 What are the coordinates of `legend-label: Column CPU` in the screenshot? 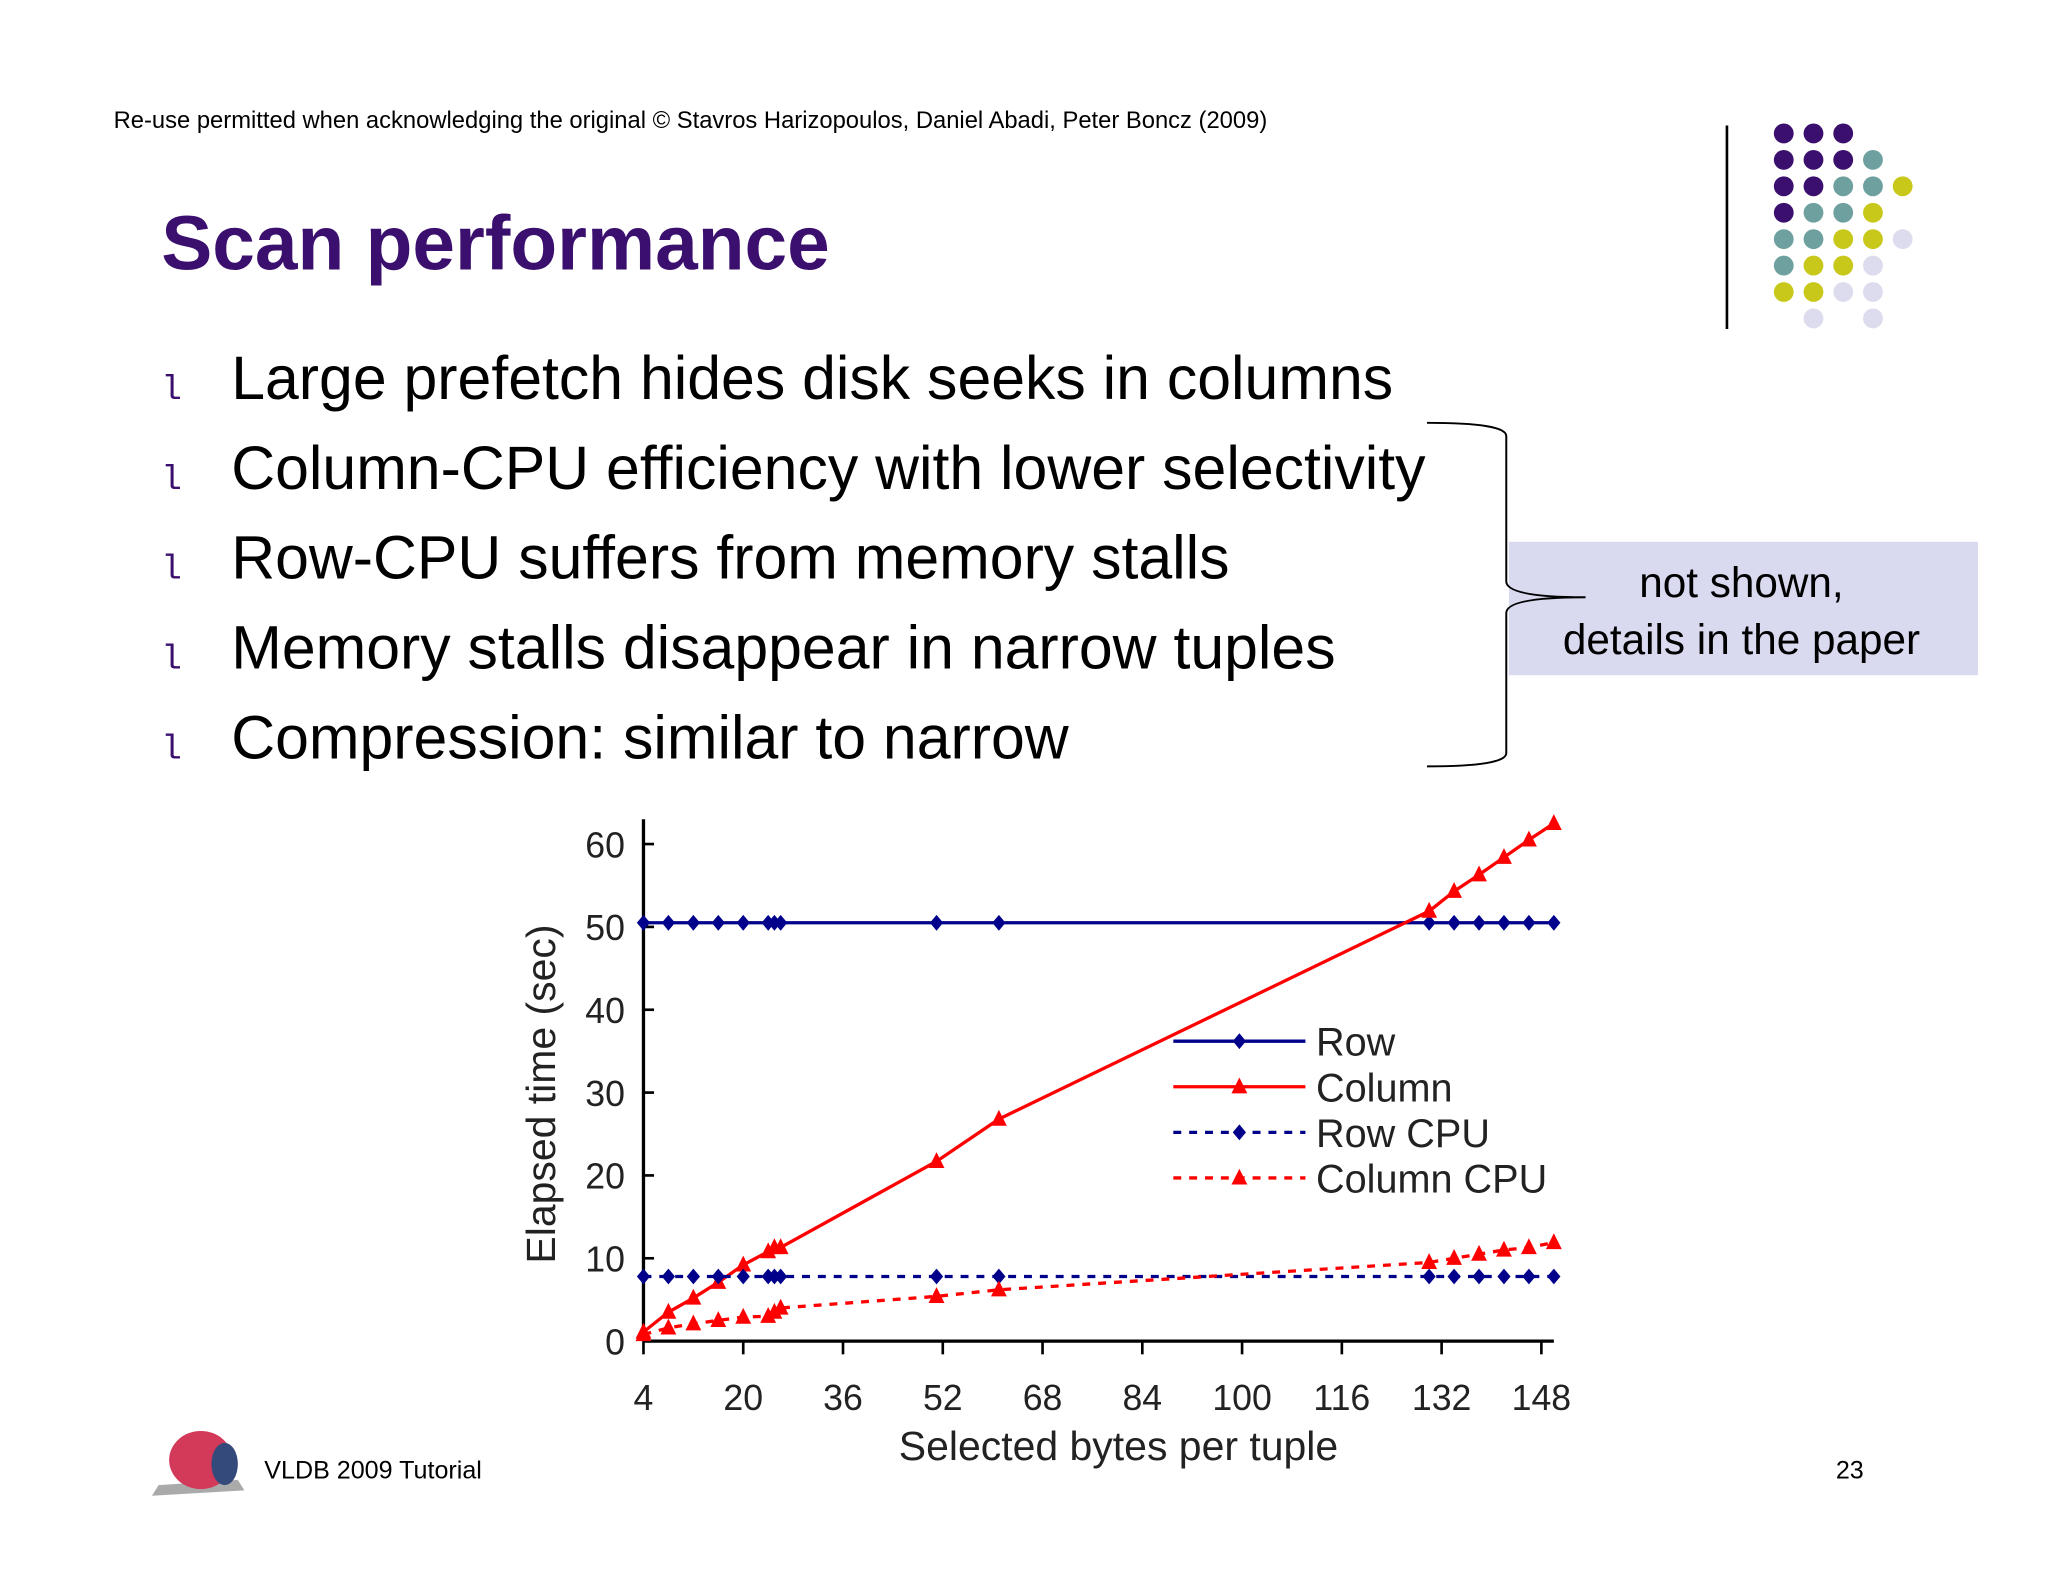 It's located at (1431, 1179).